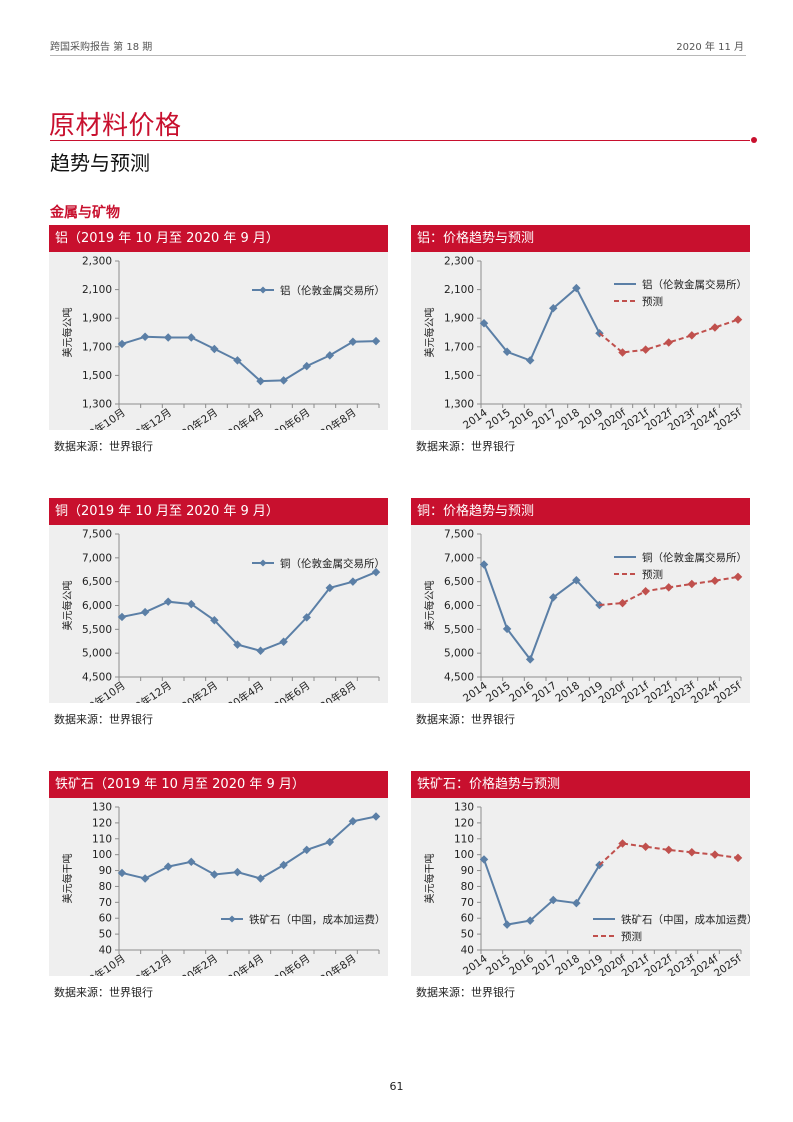  Describe the element at coordinates (105, 887) in the screenshot. I see `y-tick-label: 80` at that location.